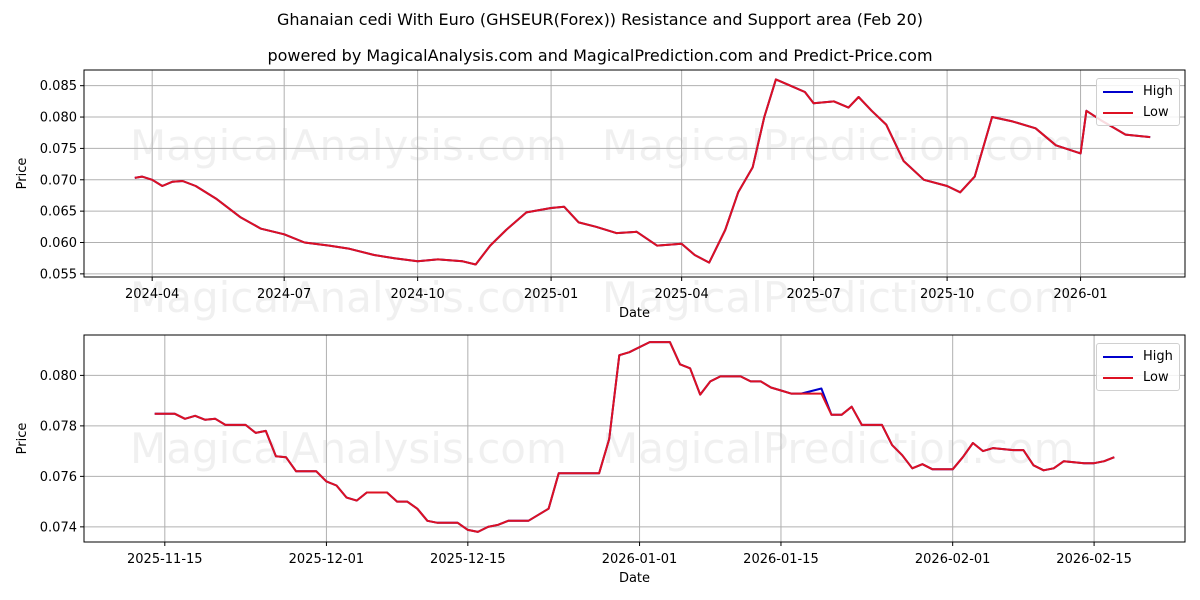 Image resolution: width=1200 pixels, height=600 pixels. What do you see at coordinates (58, 274) in the screenshot?
I see `y-tick-label: 0.055` at bounding box center [58, 274].